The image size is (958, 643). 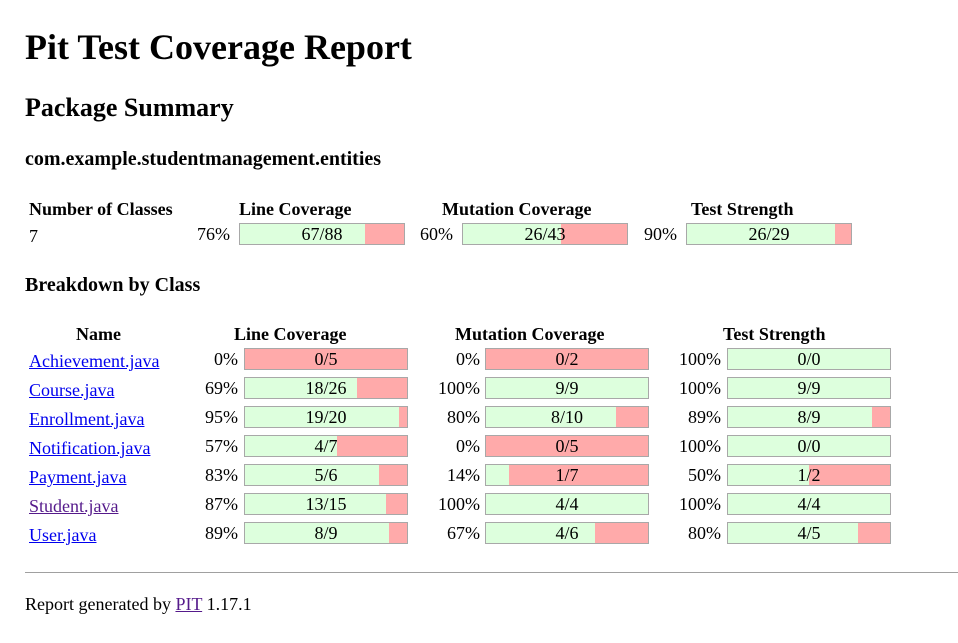 I want to click on strength-ratio: 9/9, so click(x=809, y=388).